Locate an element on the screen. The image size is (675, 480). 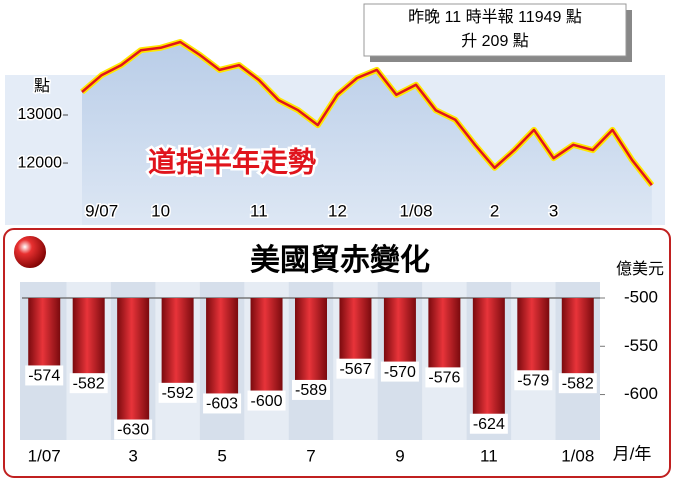
y-tick-label: 13000 is located at coordinates (40, 114).